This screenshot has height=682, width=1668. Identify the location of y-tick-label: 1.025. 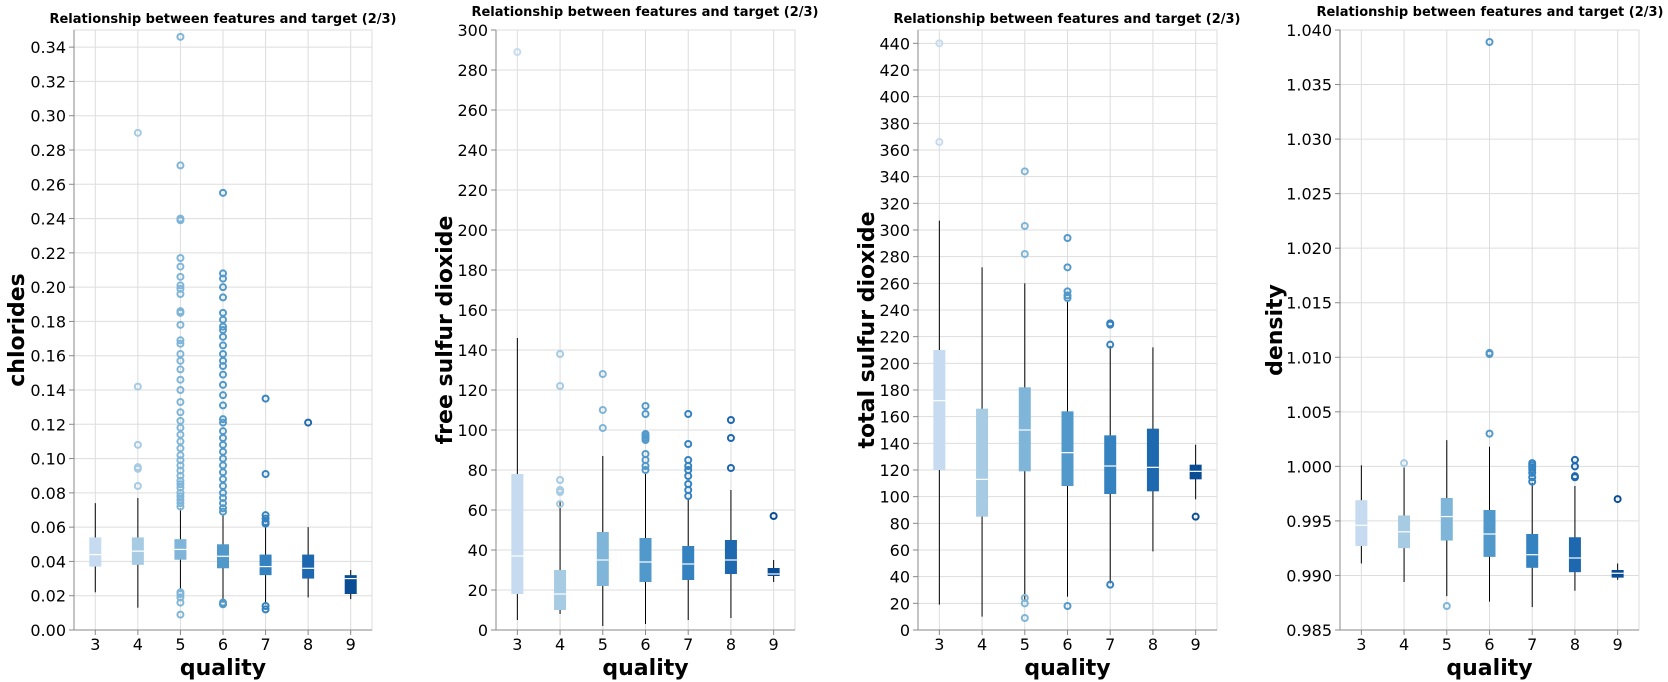
(1309, 194).